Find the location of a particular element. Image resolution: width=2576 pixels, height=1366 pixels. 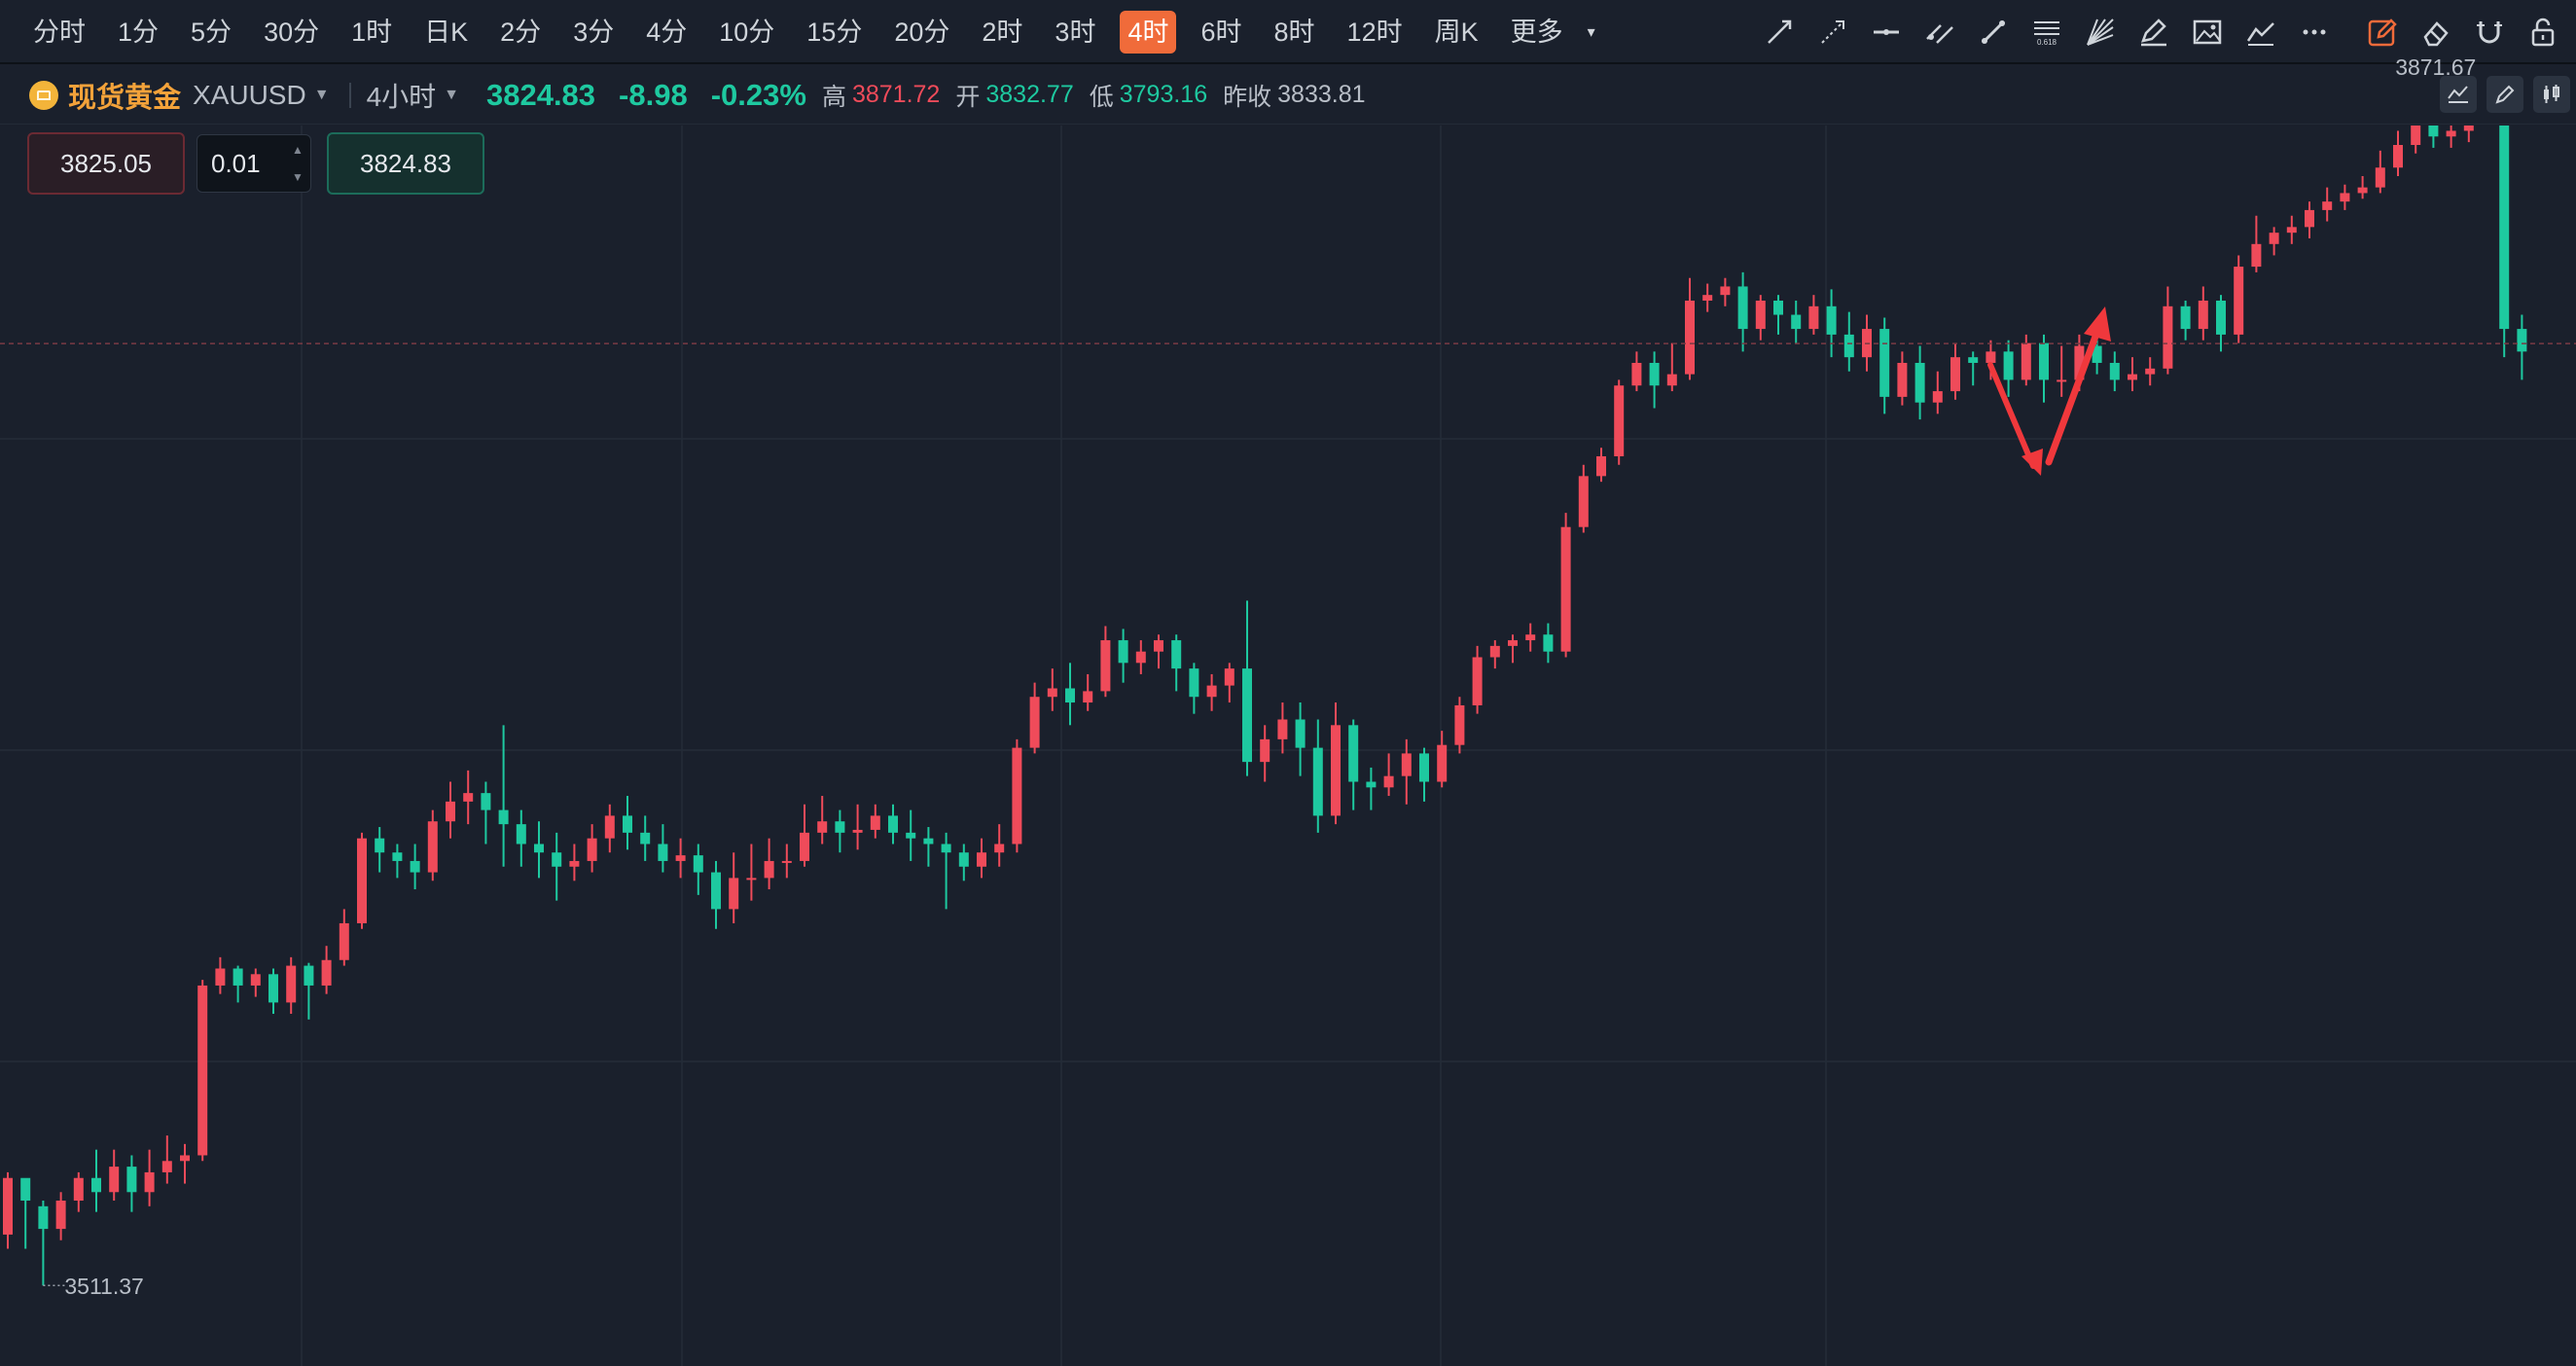

timeframe-9: 10分 is located at coordinates (747, 32).